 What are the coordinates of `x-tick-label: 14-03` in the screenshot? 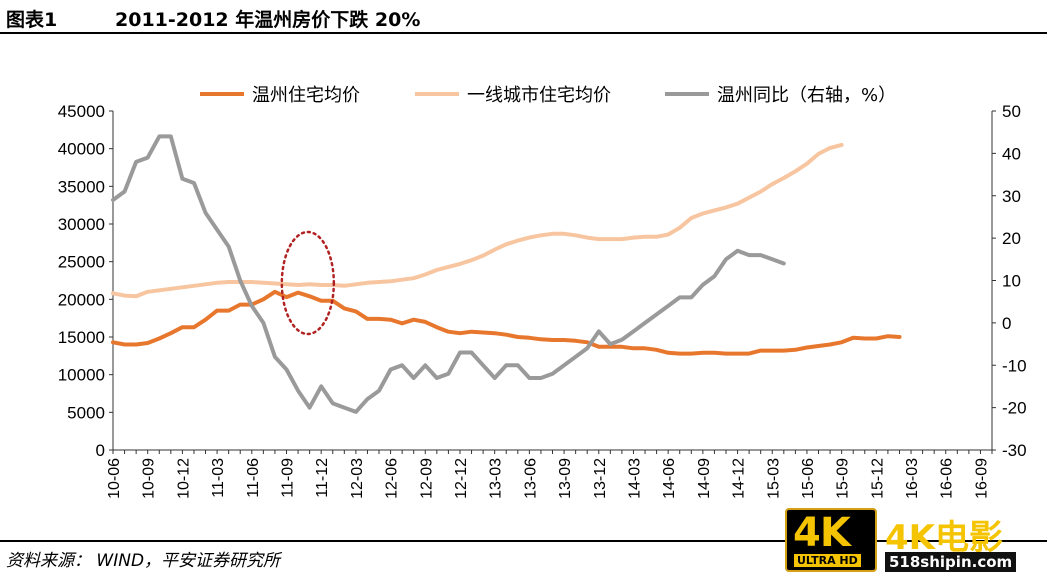 It's located at (634, 478).